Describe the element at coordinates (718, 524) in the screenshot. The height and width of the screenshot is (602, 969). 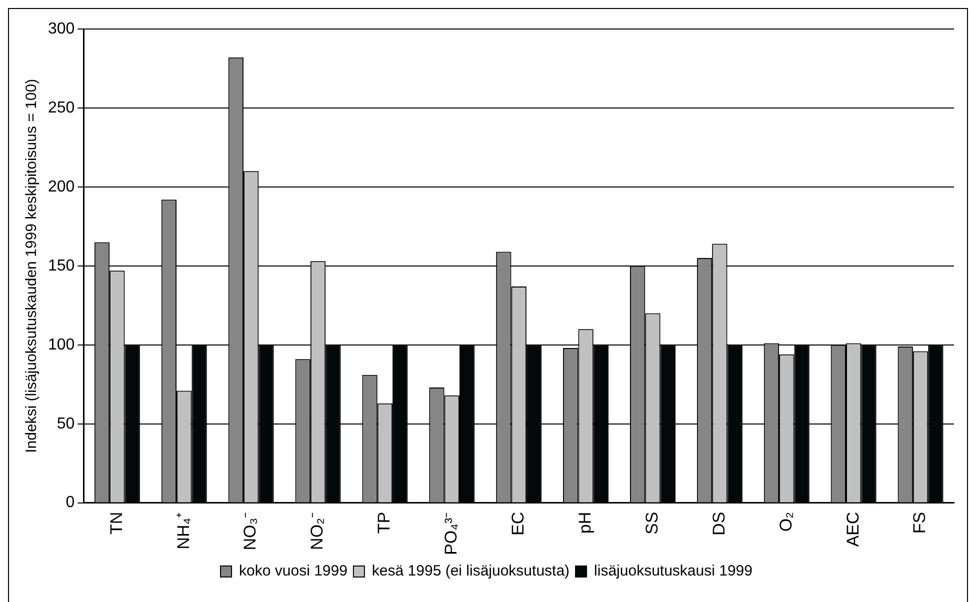
I see `x-tick-label: DS` at that location.